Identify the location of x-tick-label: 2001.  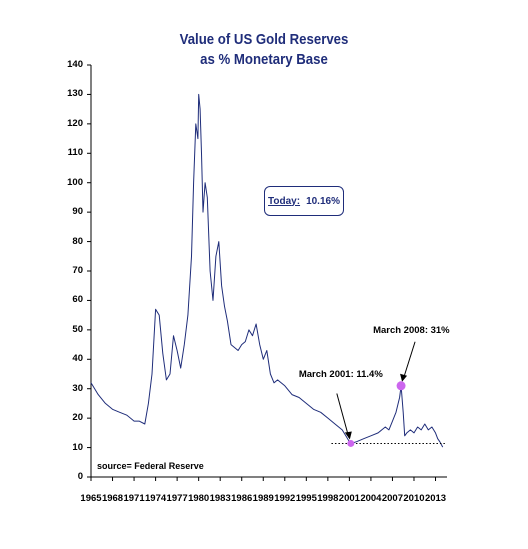
(349, 498).